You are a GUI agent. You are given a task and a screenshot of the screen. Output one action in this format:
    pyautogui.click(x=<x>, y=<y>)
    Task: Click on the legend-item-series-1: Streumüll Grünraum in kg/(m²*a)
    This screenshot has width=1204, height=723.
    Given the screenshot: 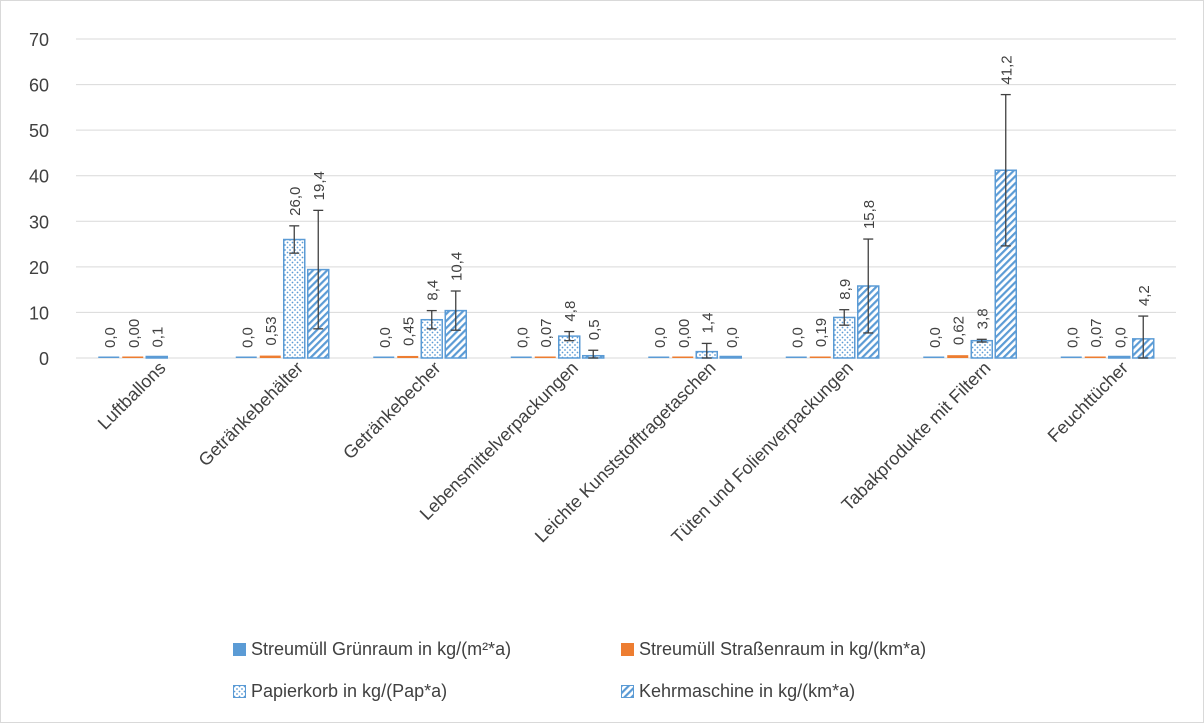 What is the action you would take?
    pyautogui.click(x=372, y=649)
    